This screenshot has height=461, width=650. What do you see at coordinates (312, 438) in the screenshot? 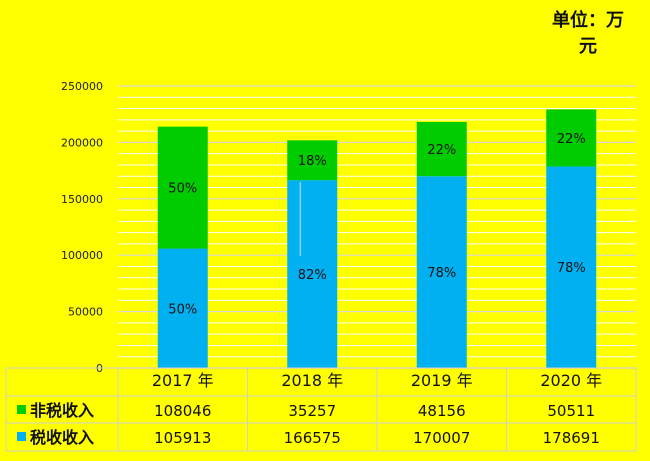
I see `tax-value-cell: 166575` at bounding box center [312, 438].